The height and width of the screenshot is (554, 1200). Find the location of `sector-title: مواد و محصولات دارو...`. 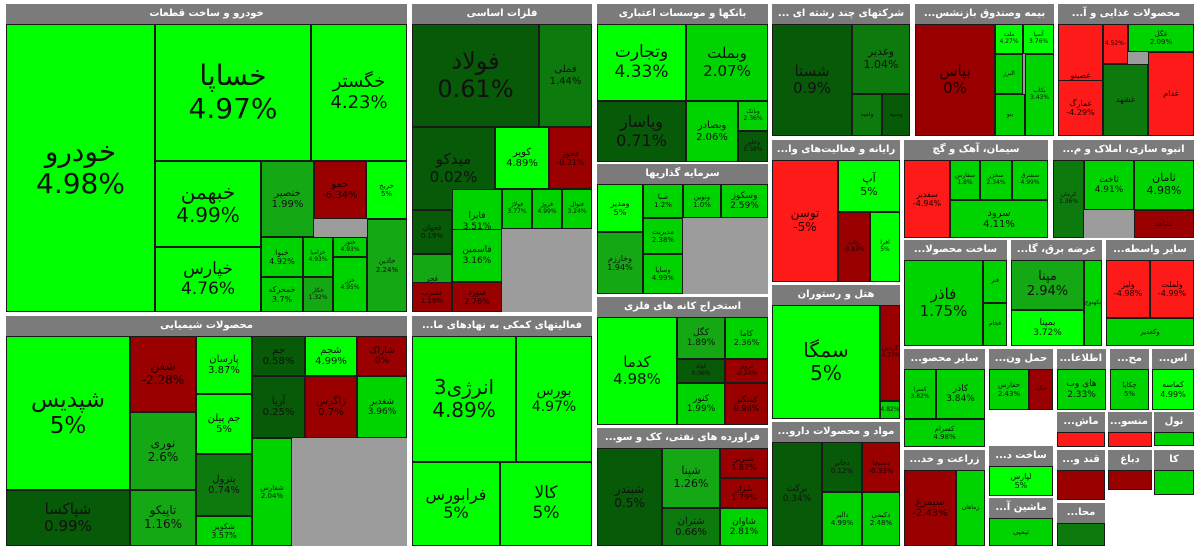

sector-title: مواد و محصولات دارو... is located at coordinates (836, 432).